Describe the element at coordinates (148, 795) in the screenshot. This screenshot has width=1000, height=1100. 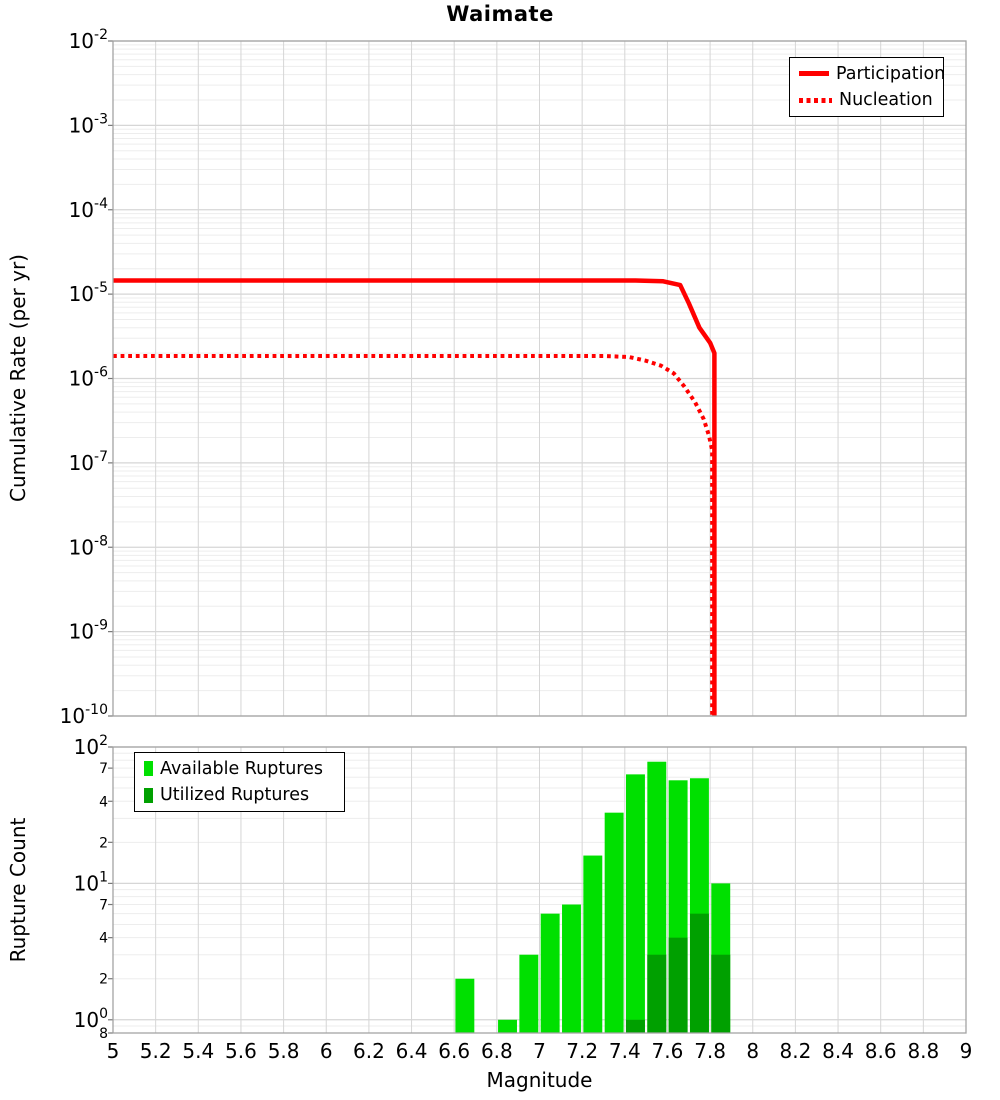
I see `utilized-ruptures-swatch` at that location.